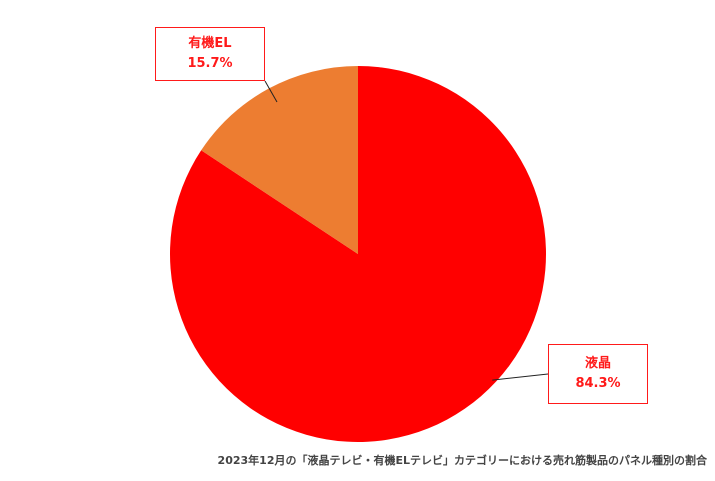  What do you see at coordinates (597, 363) in the screenshot?
I see `lcd-category-label: 液晶` at bounding box center [597, 363].